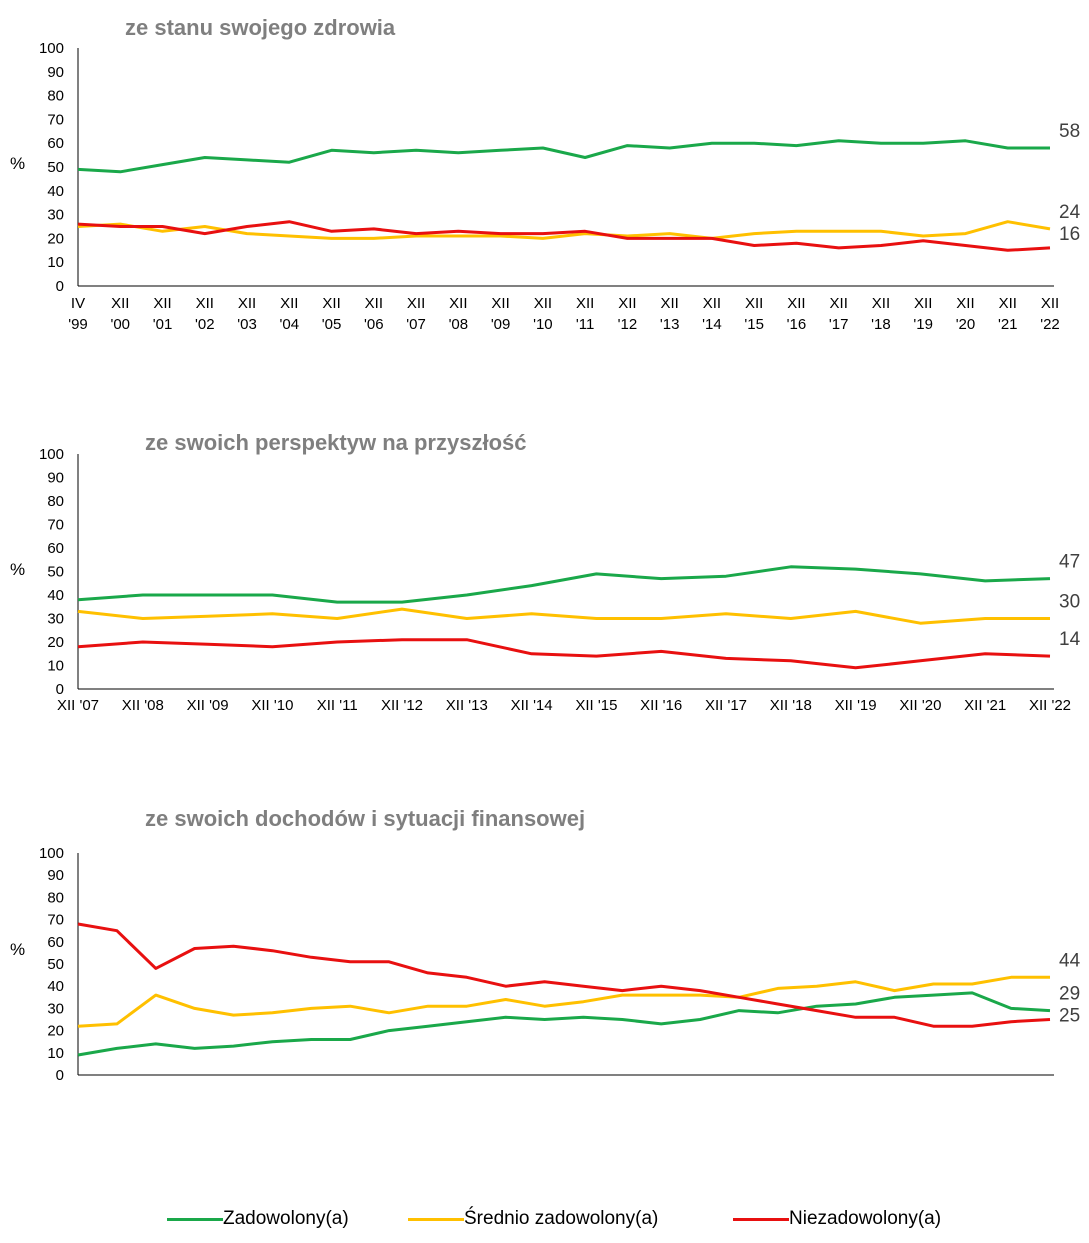  Describe the element at coordinates (797, 324) in the screenshot. I see `x-tick-label-line: '16` at that location.